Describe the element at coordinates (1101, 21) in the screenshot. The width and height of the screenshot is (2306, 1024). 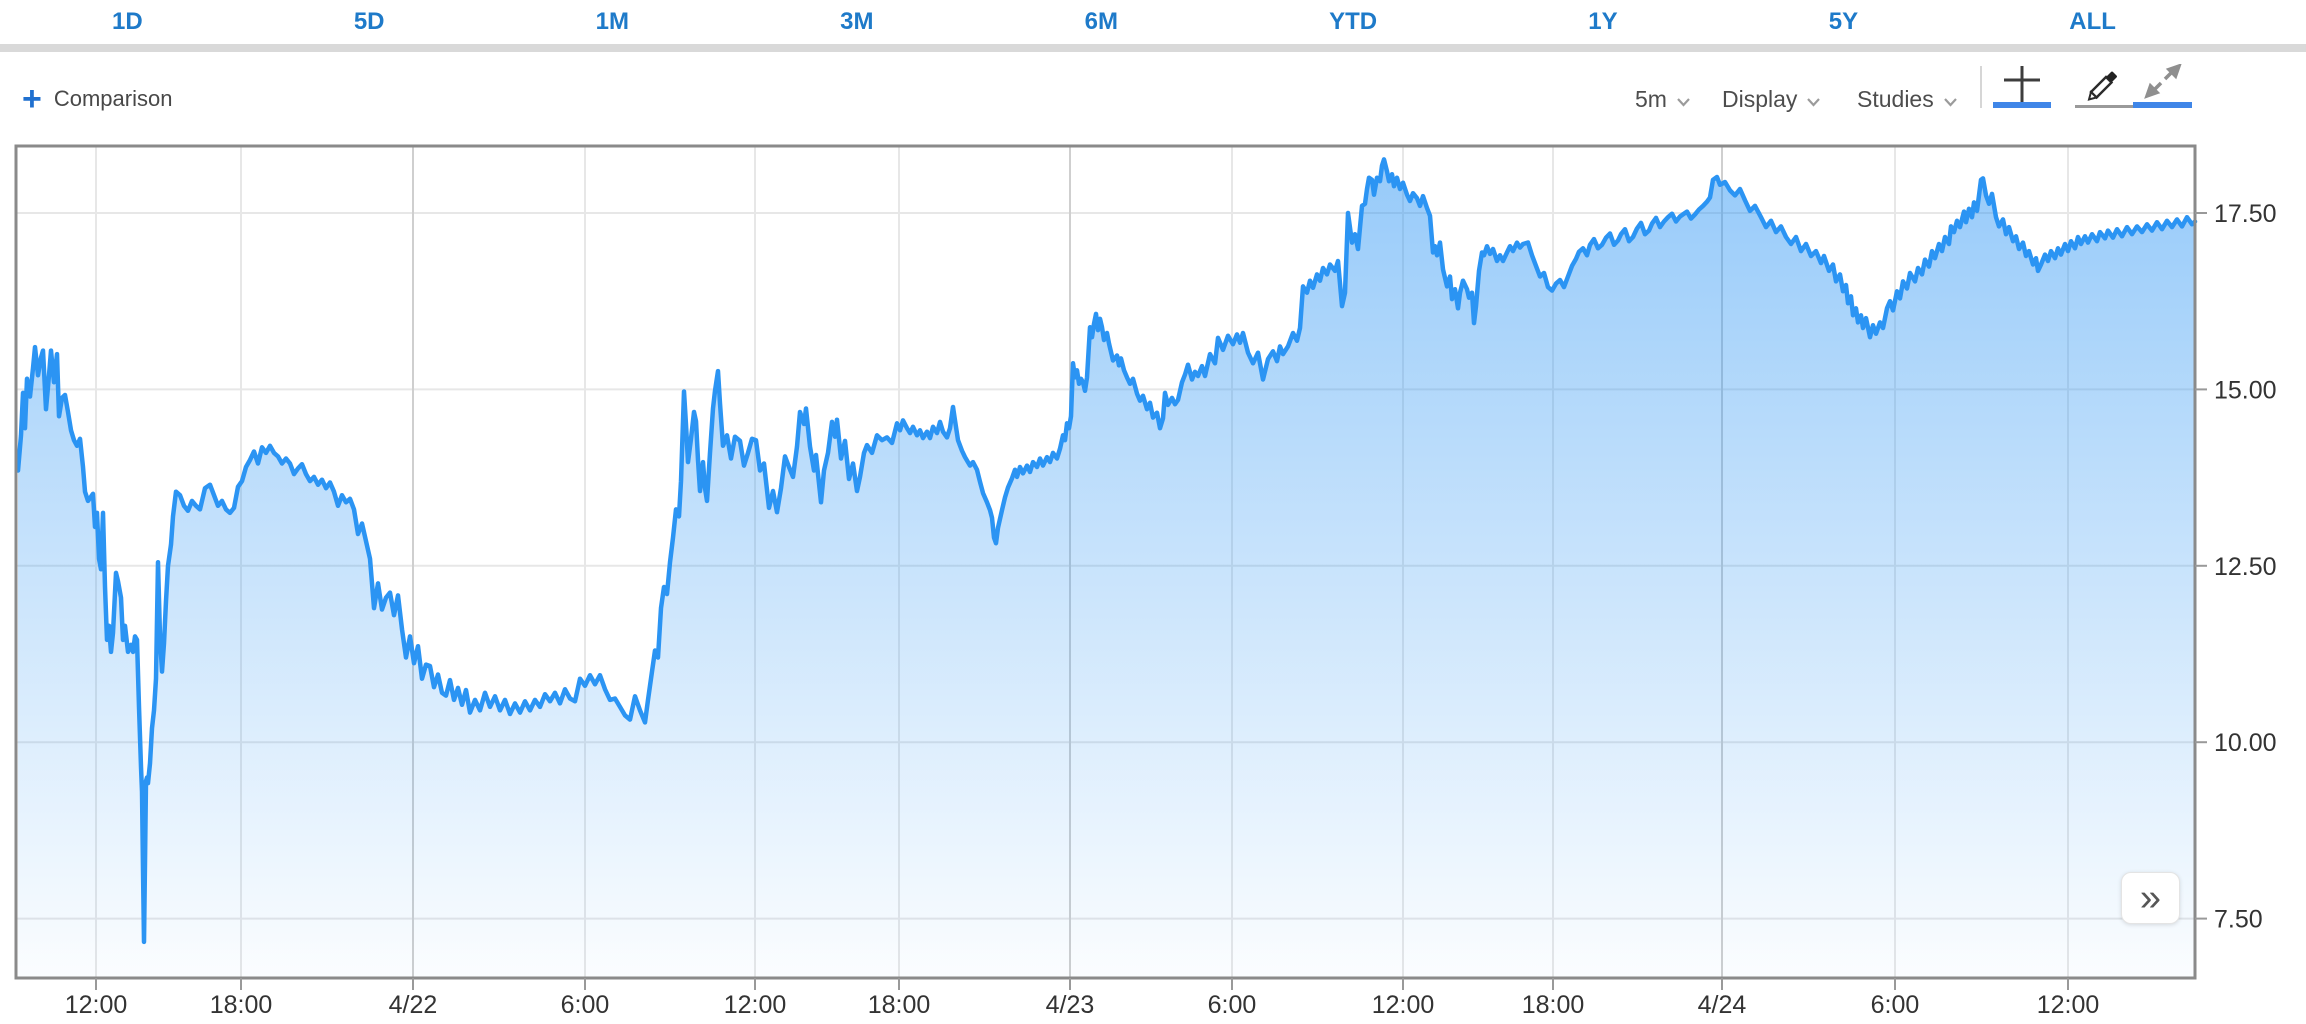
I see `range-tab: 6M` at that location.